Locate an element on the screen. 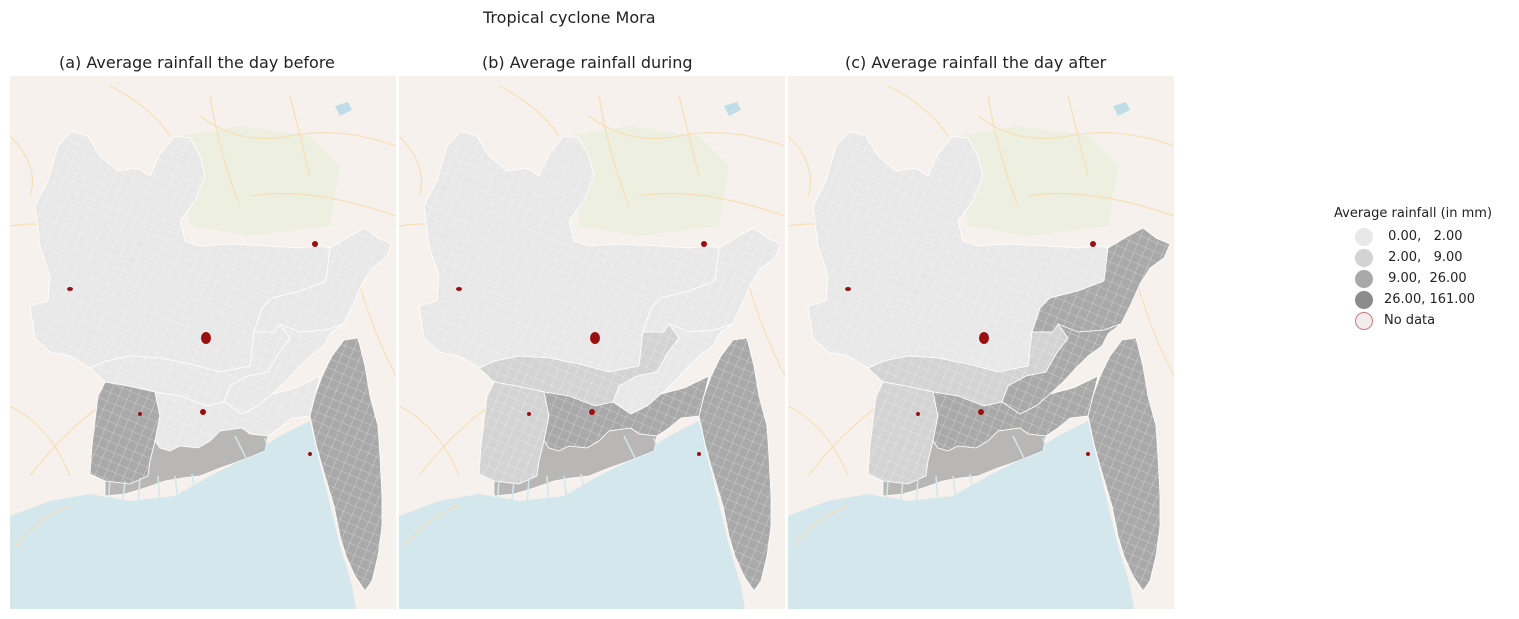  legend-label-0: 0.00, 2.00 is located at coordinates (1423, 236).